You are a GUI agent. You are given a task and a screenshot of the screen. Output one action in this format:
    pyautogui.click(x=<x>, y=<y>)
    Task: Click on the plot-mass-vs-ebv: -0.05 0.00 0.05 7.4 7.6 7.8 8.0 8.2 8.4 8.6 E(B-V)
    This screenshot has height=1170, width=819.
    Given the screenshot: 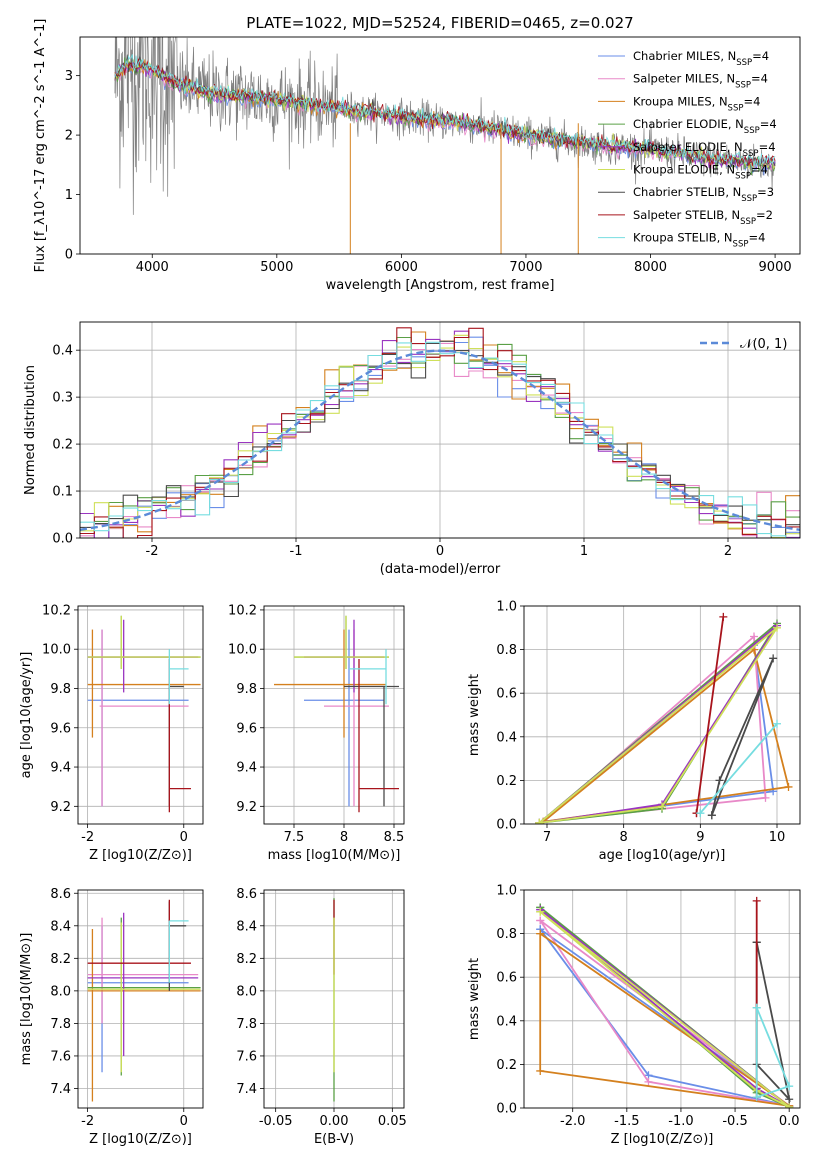 What is the action you would take?
    pyautogui.click(x=321, y=1017)
    